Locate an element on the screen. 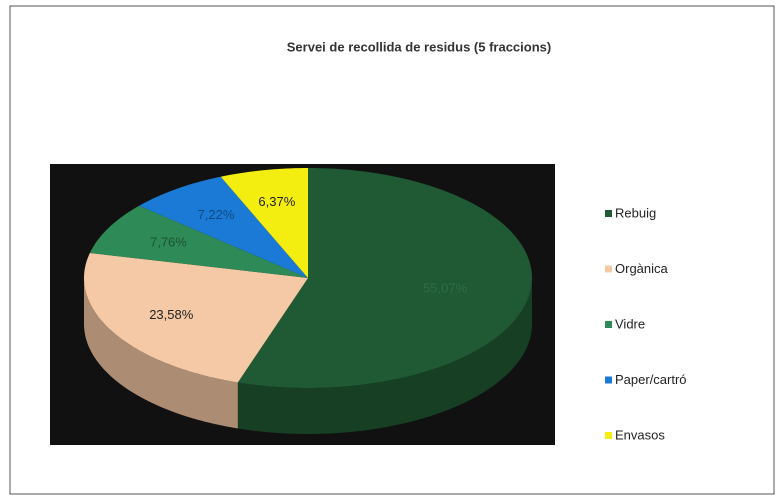 The image size is (782, 499). data-label: 55,07% is located at coordinates (445, 287).